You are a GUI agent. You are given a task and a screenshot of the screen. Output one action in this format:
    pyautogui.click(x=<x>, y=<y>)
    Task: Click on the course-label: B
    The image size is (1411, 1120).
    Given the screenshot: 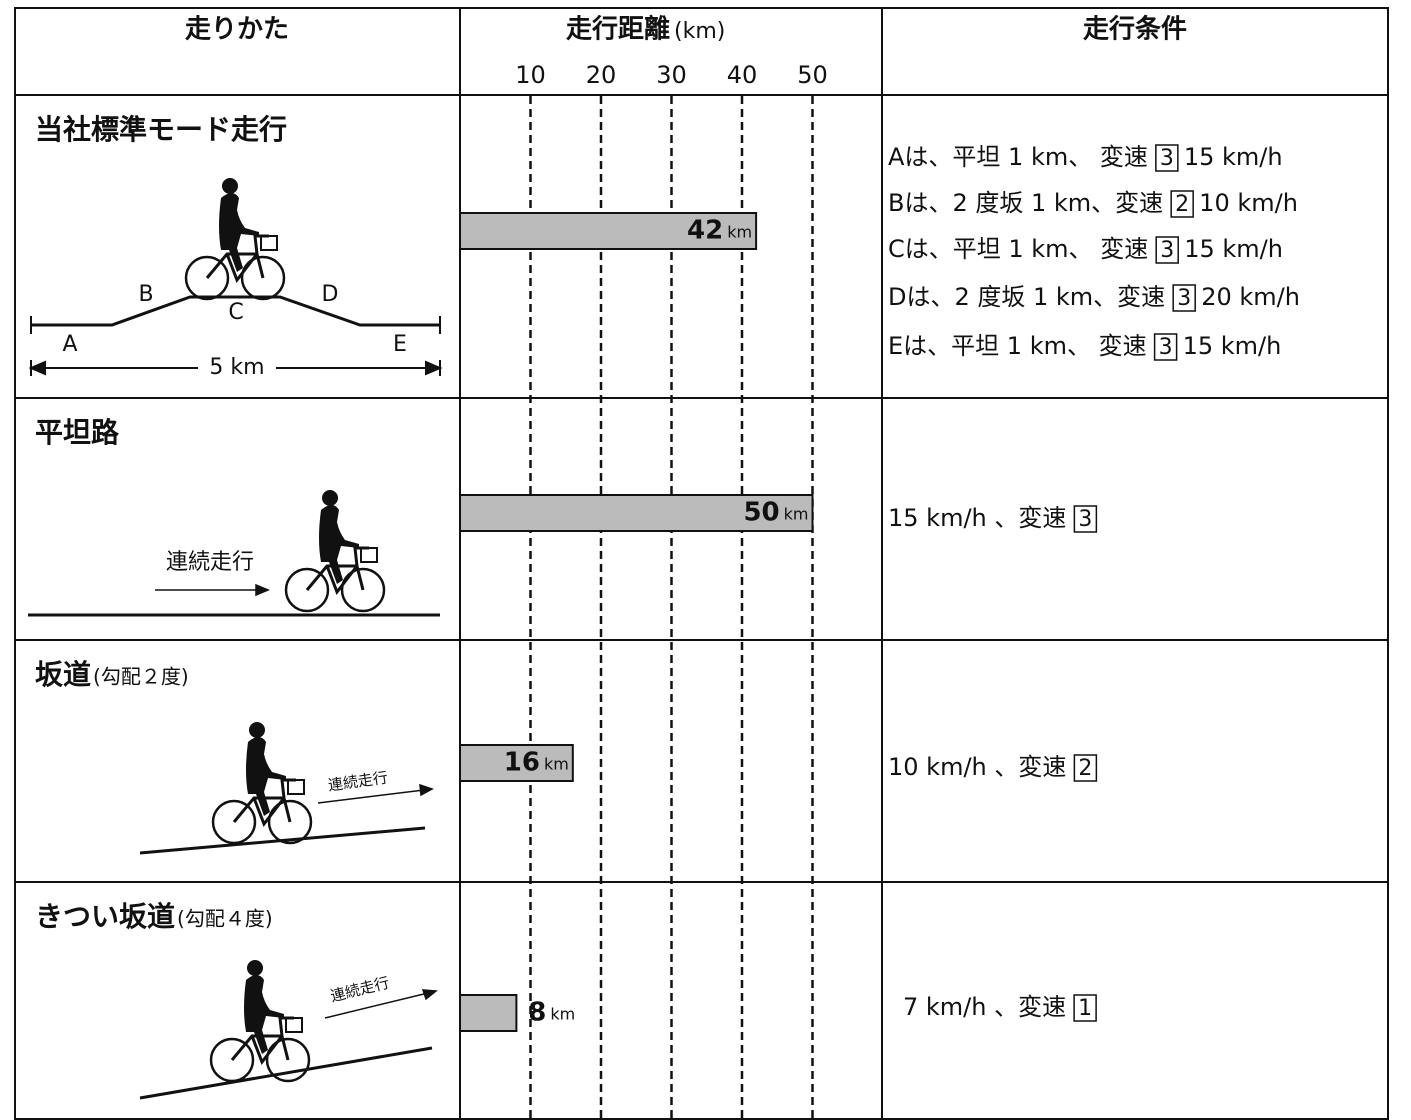 What is the action you would take?
    pyautogui.click(x=145, y=294)
    